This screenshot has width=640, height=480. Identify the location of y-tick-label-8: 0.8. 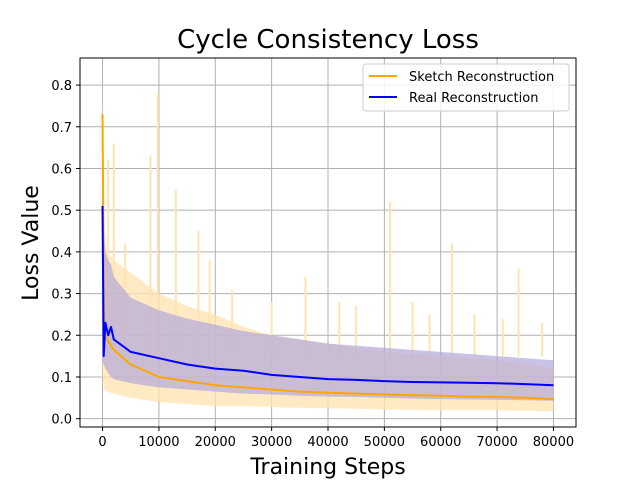
(61, 86).